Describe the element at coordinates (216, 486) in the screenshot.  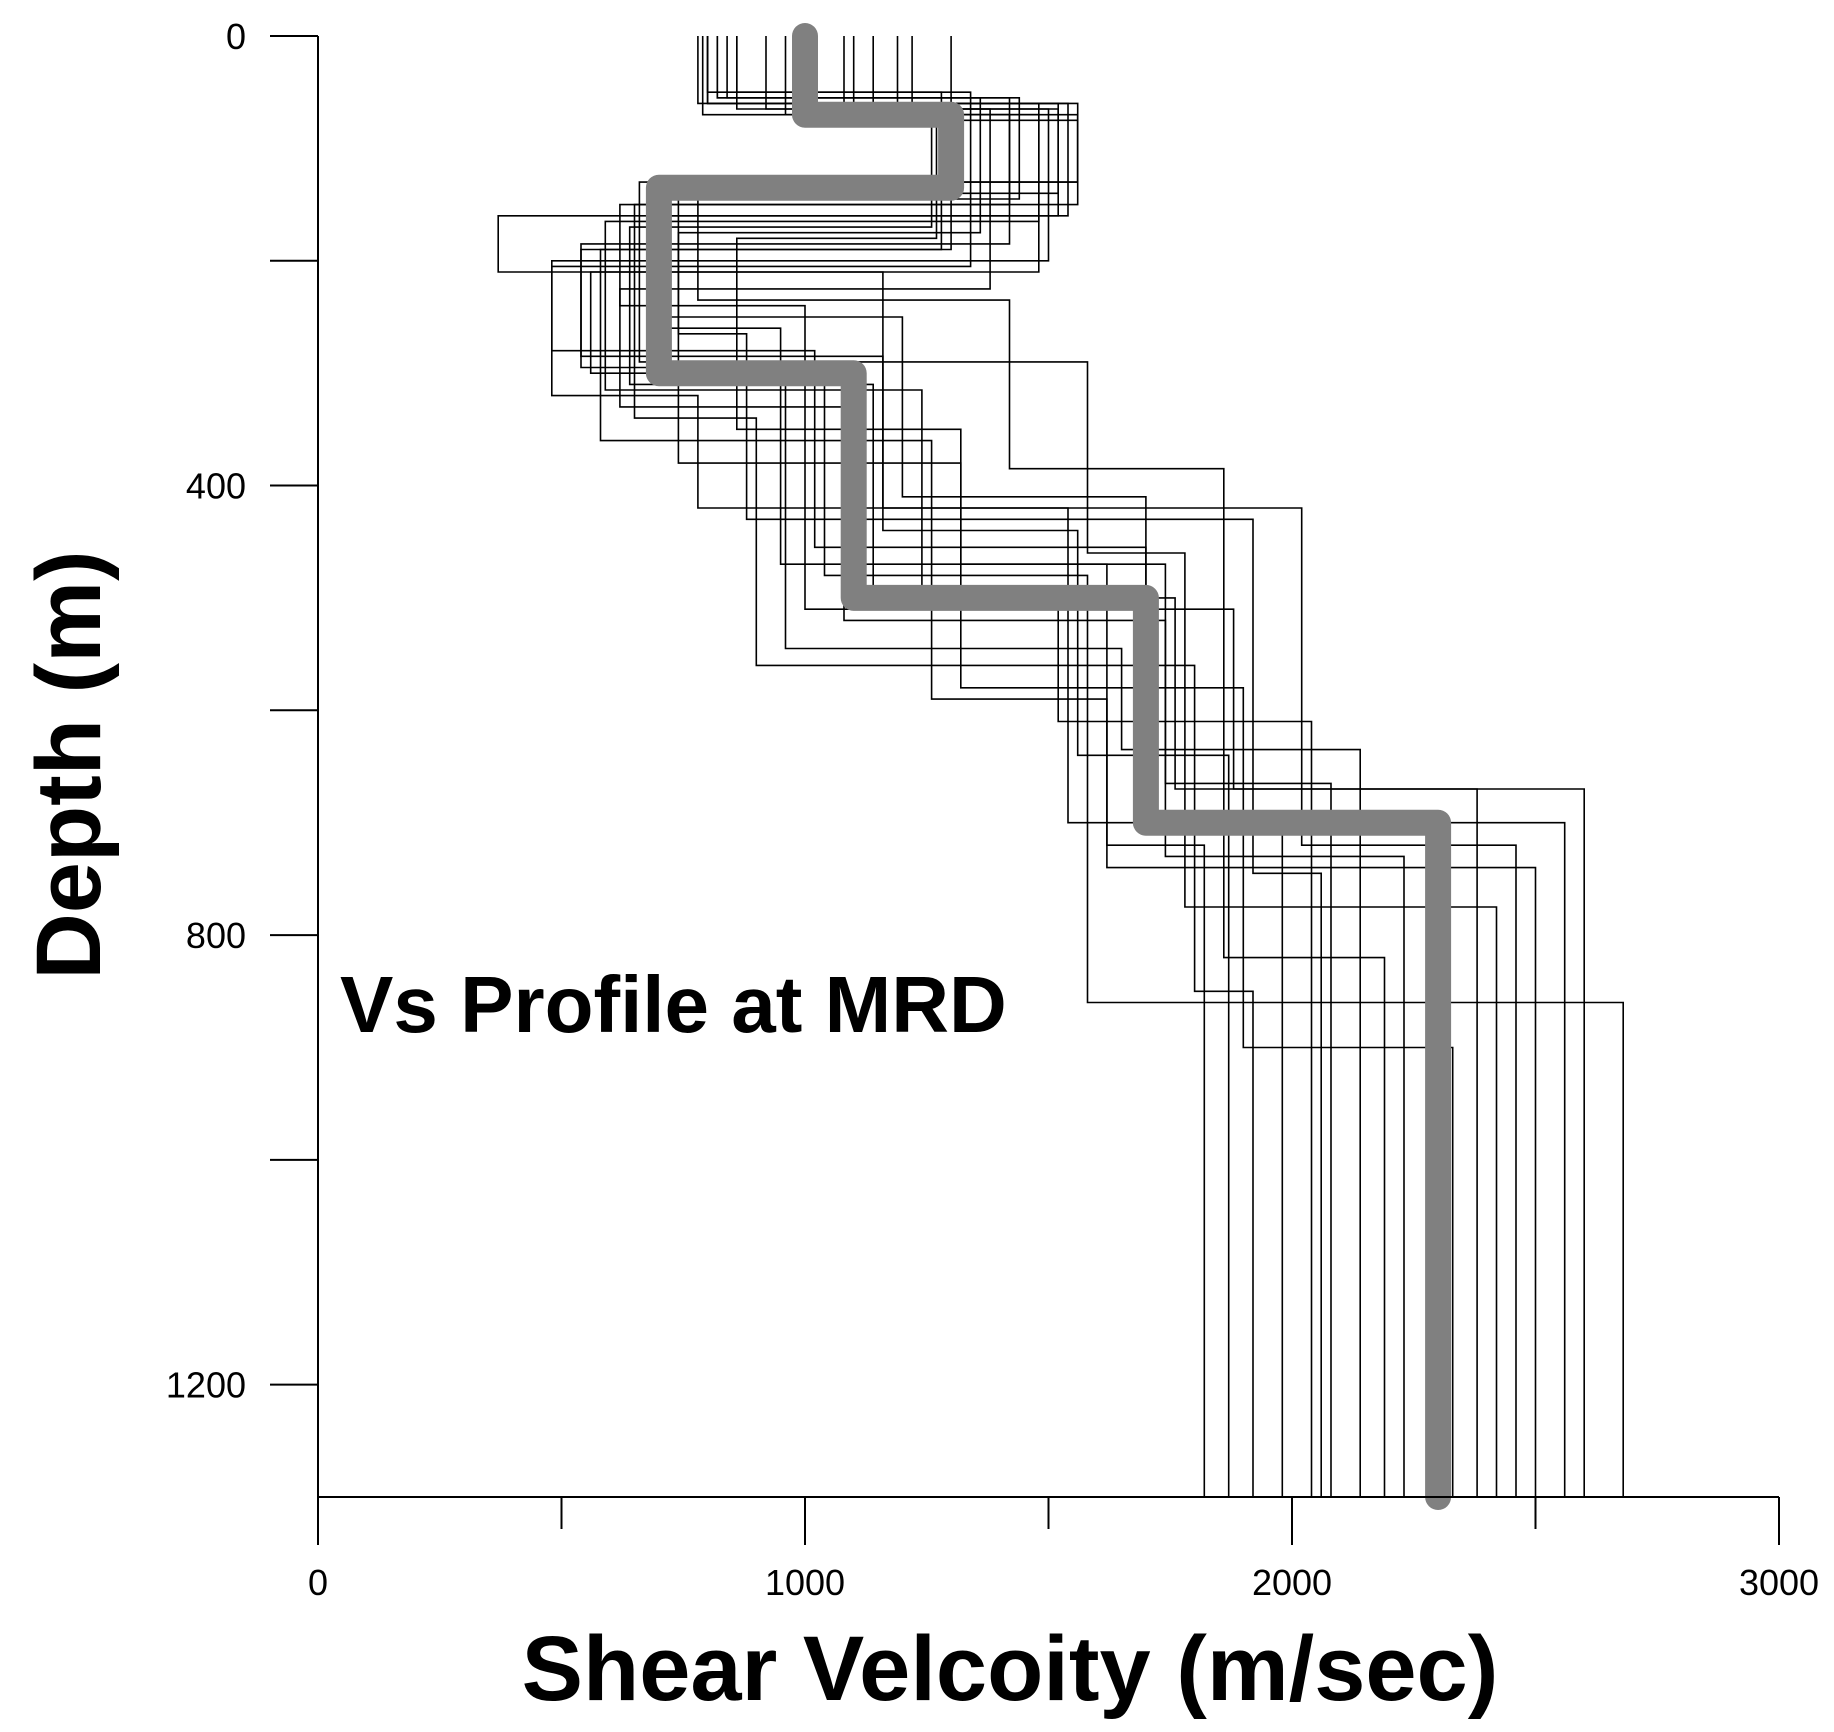
I see `y-tick-label-400: 400` at that location.